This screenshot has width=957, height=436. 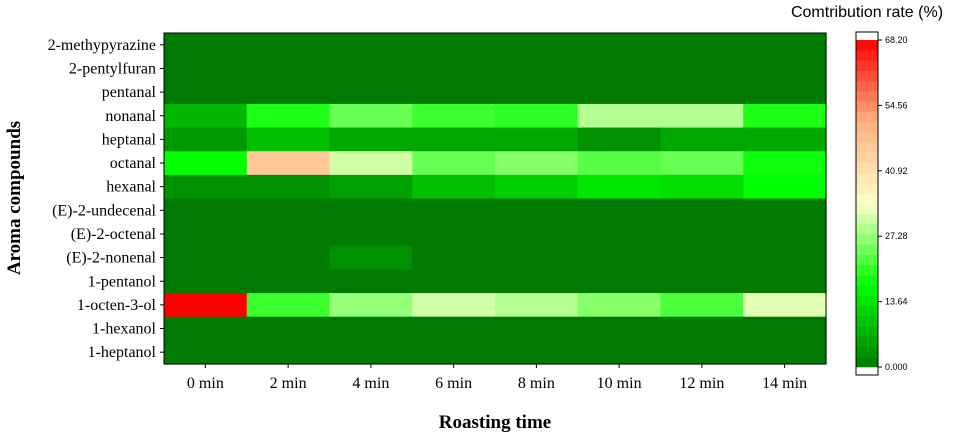 I want to click on colorbar-tick-label: 13.64, so click(x=896, y=302).